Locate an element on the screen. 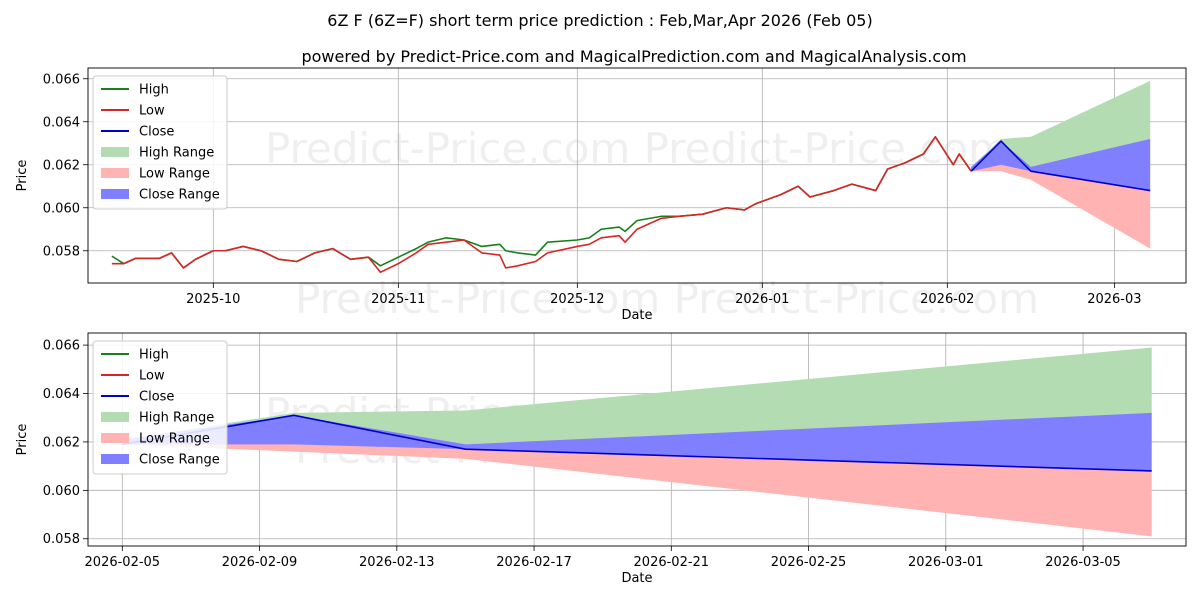  low-range-band is located at coordinates (637, 488).